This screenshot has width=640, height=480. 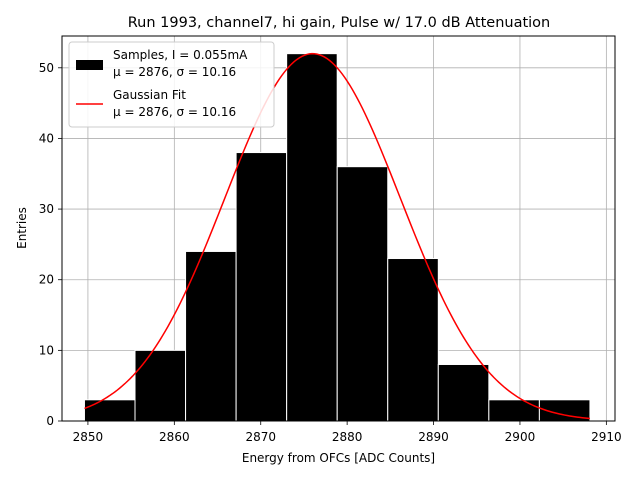 What do you see at coordinates (606, 437) in the screenshot?
I see `x-tick-label: 2910` at bounding box center [606, 437].